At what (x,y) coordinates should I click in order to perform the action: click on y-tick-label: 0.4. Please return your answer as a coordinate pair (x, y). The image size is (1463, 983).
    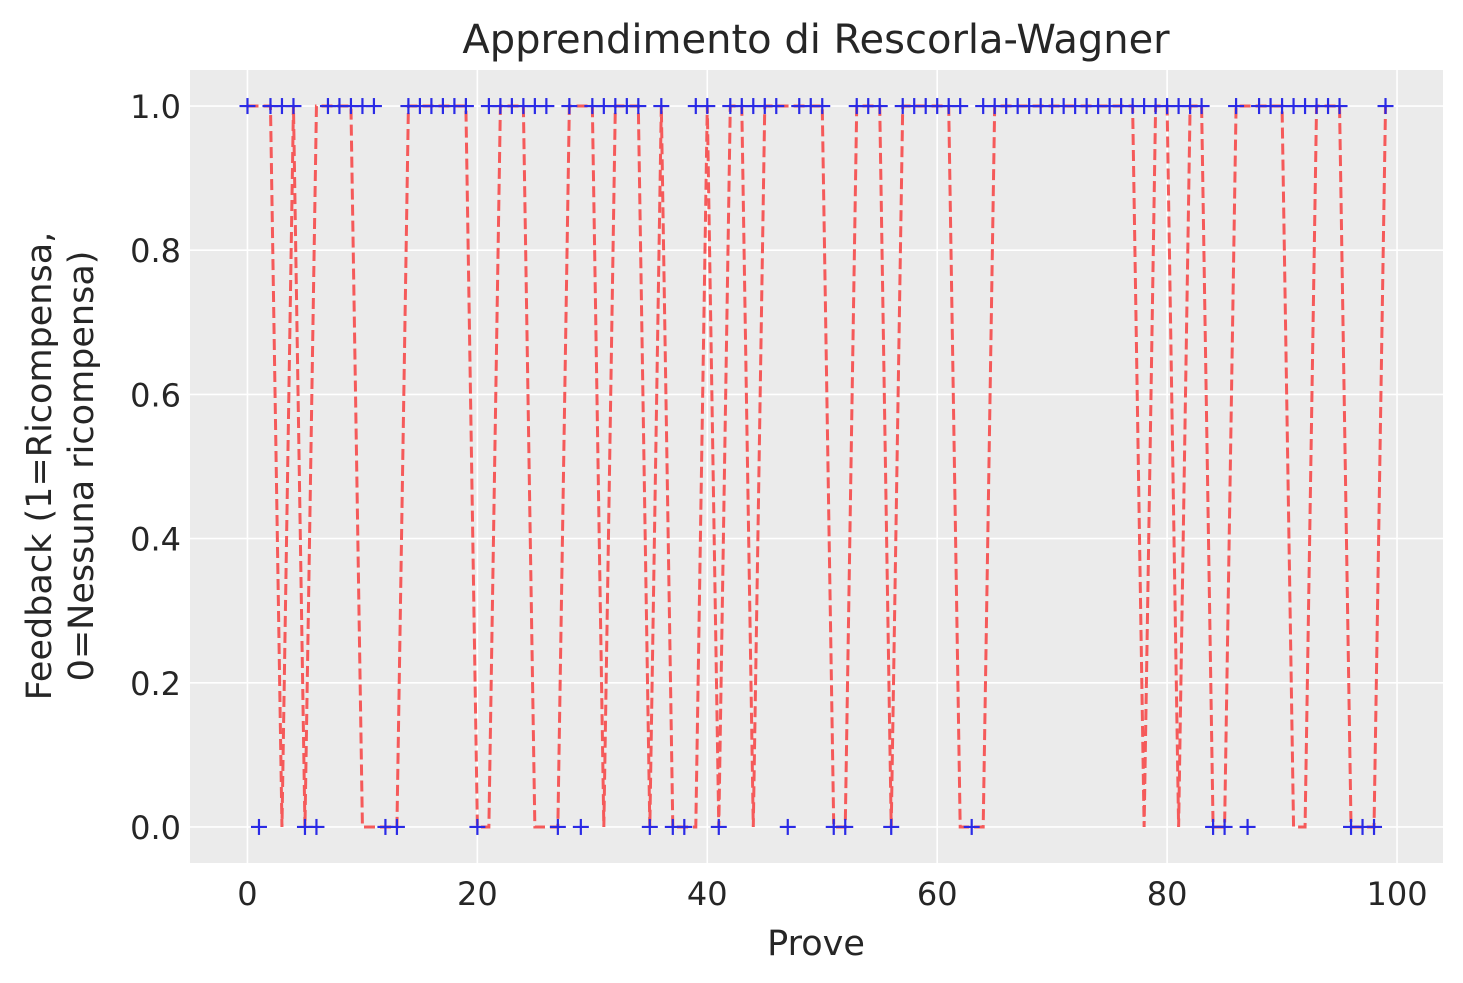
    Looking at the image, I should click on (155, 540).